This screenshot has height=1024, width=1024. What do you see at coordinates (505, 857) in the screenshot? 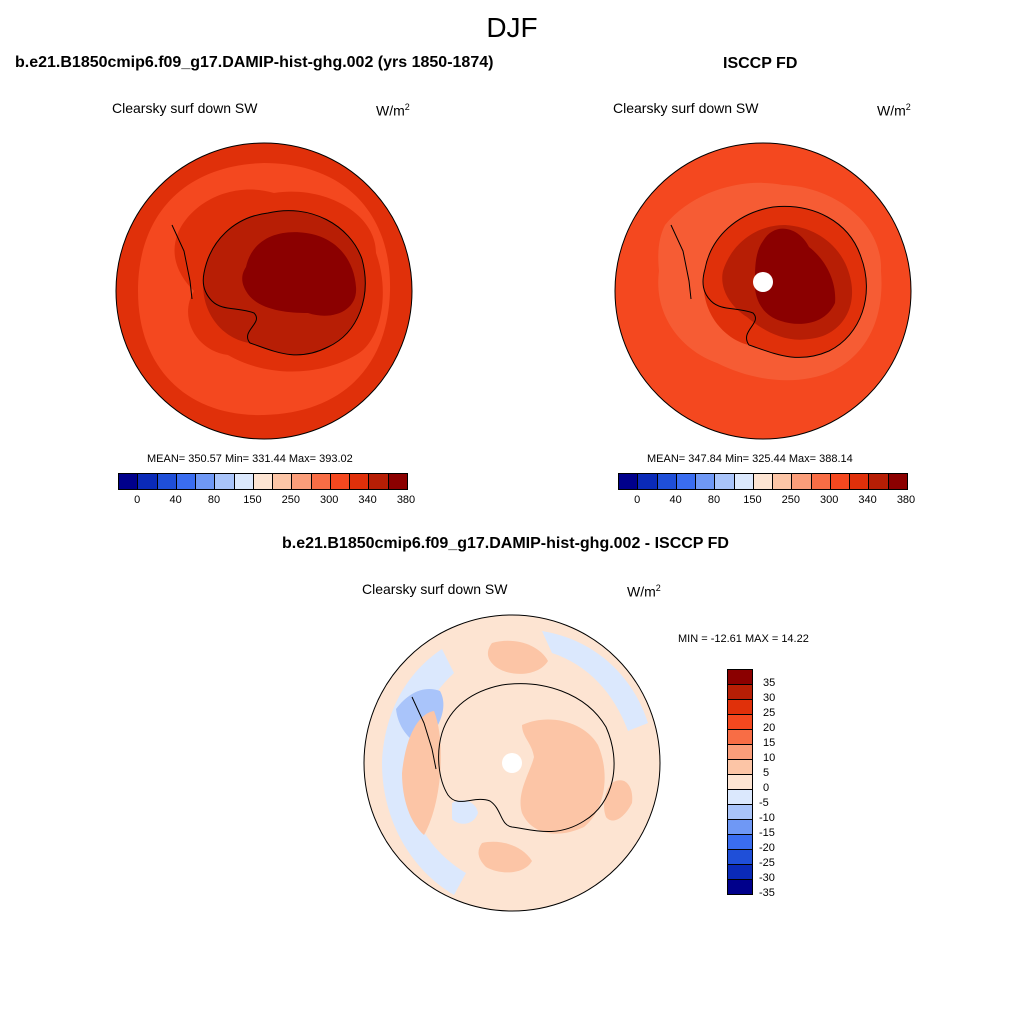
I see `warm-anomaly-south` at bounding box center [505, 857].